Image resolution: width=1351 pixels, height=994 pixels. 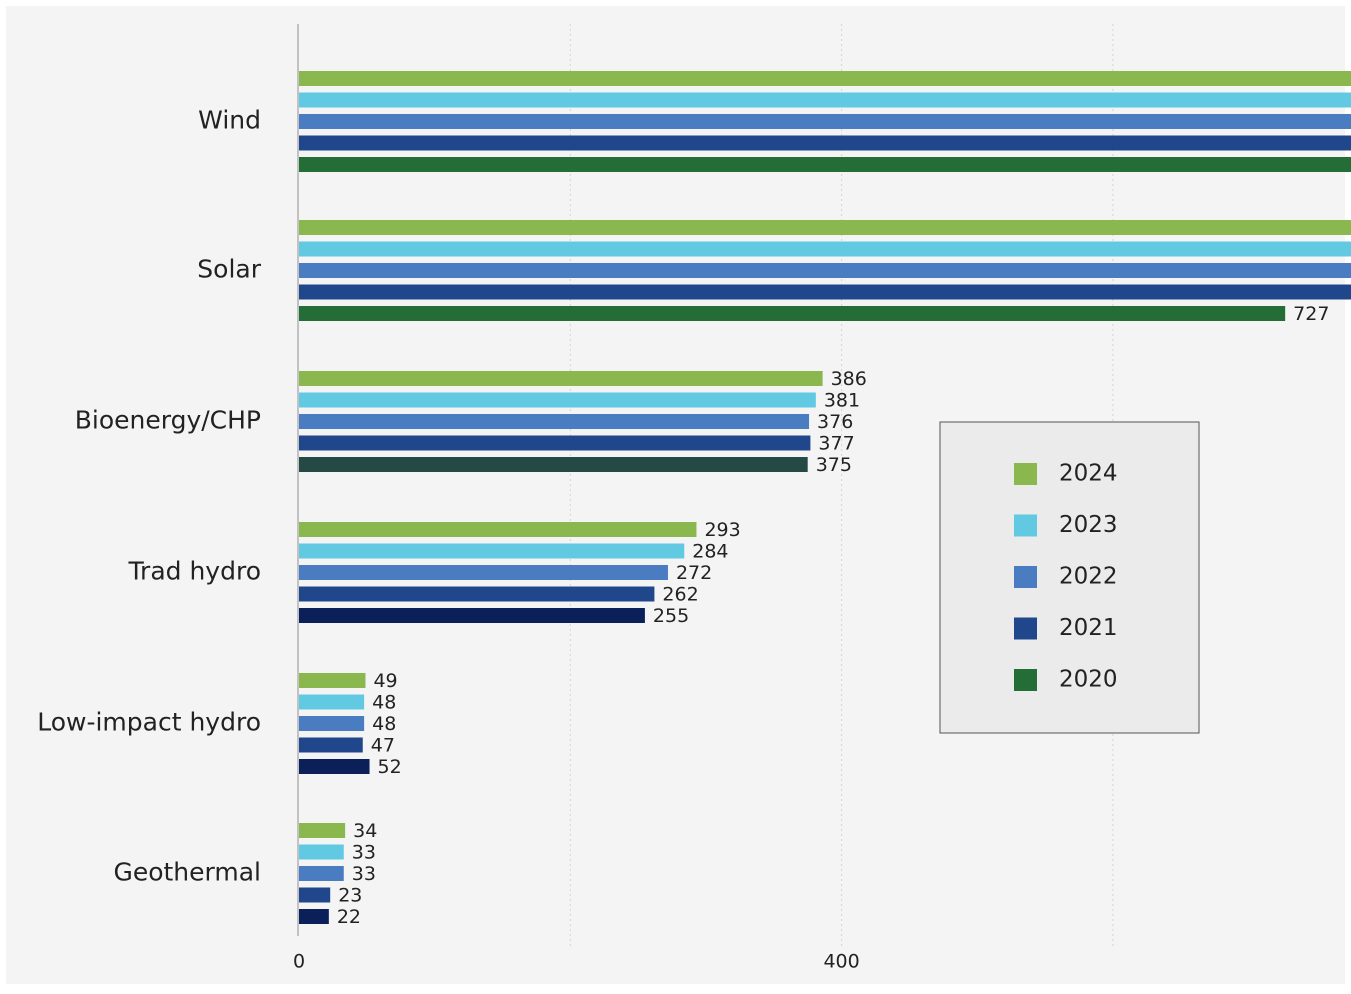 What do you see at coordinates (1088, 680) in the screenshot?
I see `legend-label: 2020` at bounding box center [1088, 680].